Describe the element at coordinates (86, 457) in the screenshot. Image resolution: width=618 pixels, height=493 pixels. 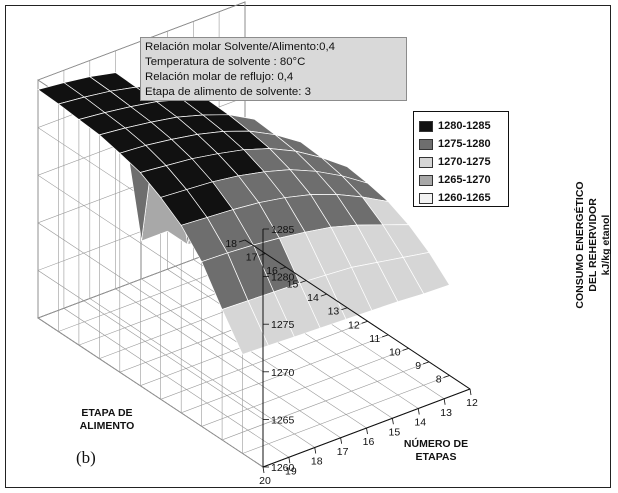
I see `panel-label: (b)` at that location.